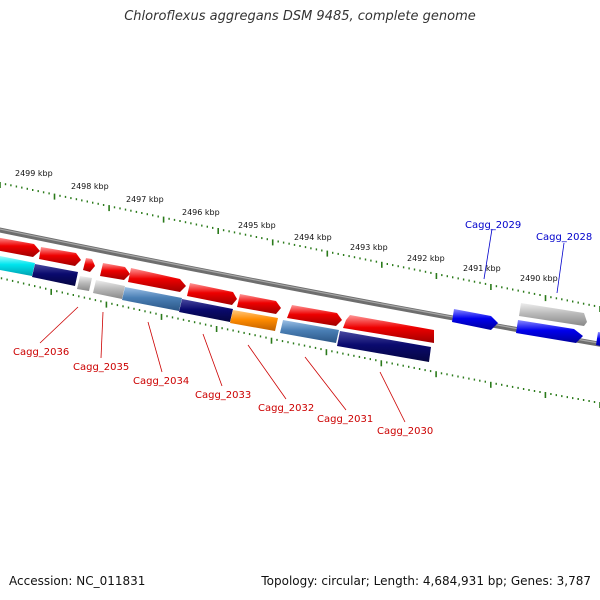 The height and width of the screenshot is (600, 600). I want to click on accession-text: Accession: NC_011831, so click(77, 581).